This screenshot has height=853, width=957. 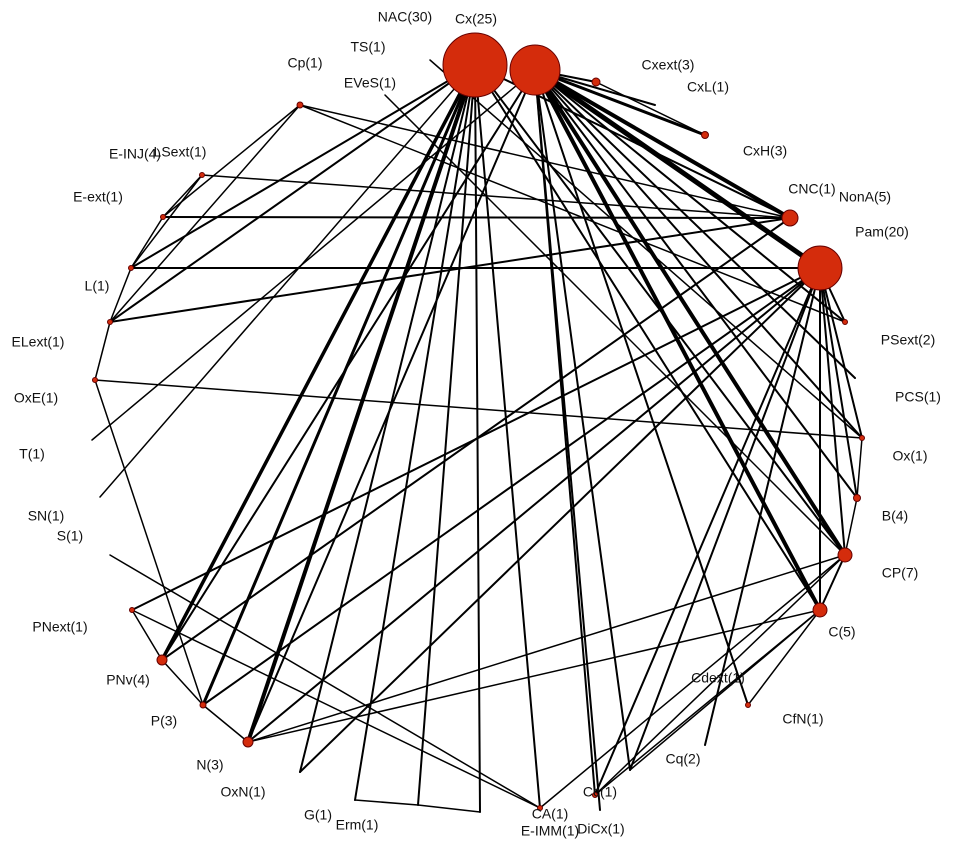 I want to click on node-label: Cq(2), so click(x=682, y=759).